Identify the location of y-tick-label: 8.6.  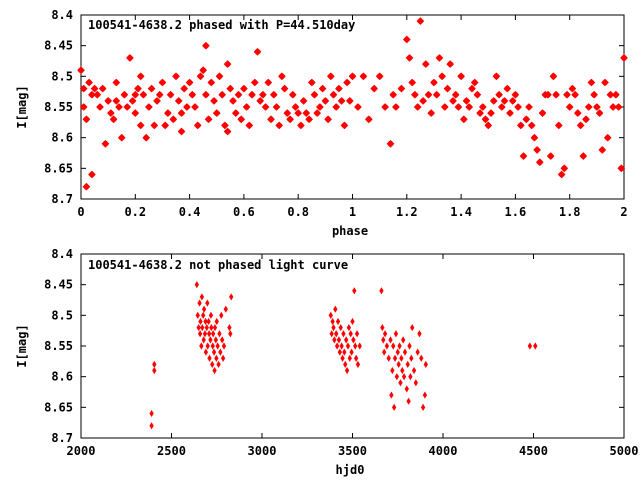
(62, 377).